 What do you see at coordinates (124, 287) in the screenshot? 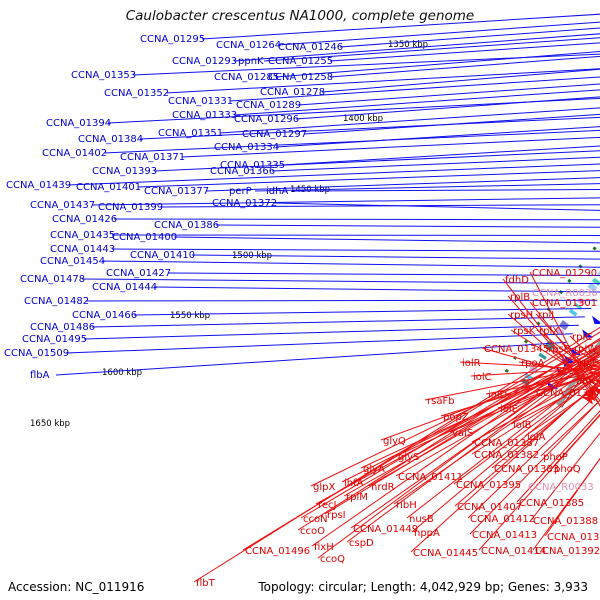
I see `gene-label-minus: CCNA_01444` at bounding box center [124, 287].